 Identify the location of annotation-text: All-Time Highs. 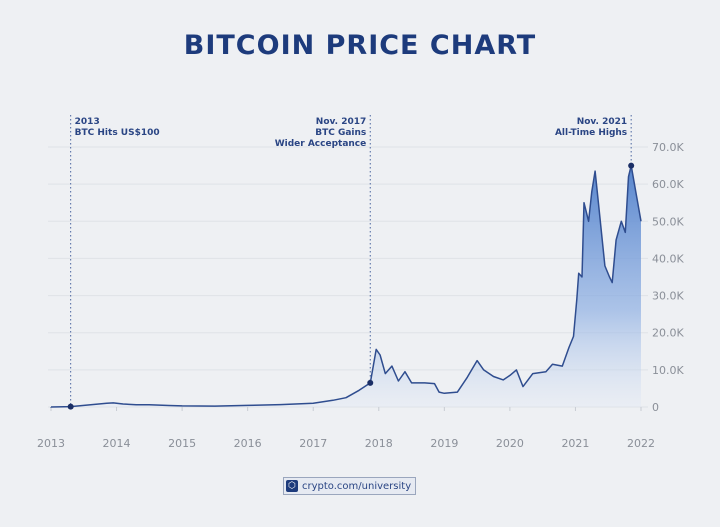
(591, 133).